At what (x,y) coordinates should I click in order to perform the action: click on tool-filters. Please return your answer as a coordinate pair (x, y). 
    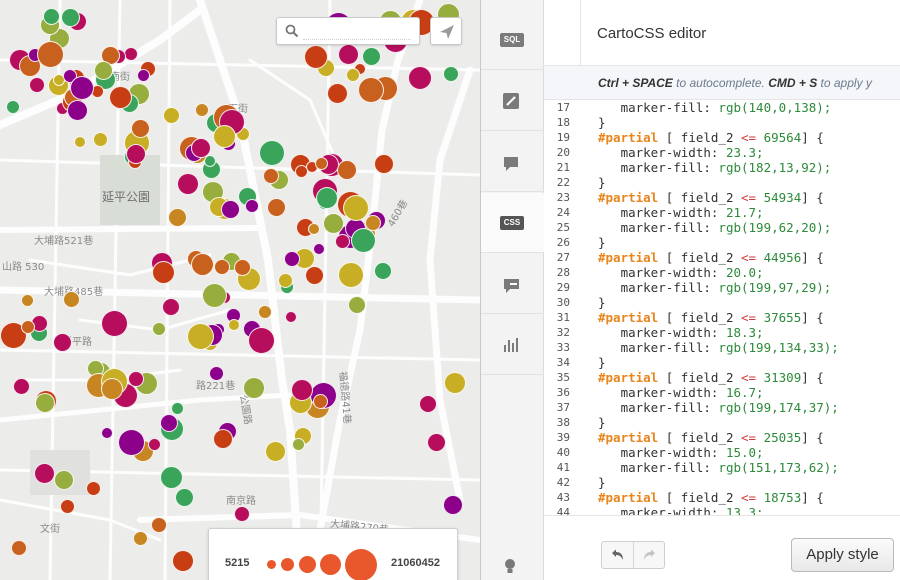
    Looking at the image, I should click on (512, 345).